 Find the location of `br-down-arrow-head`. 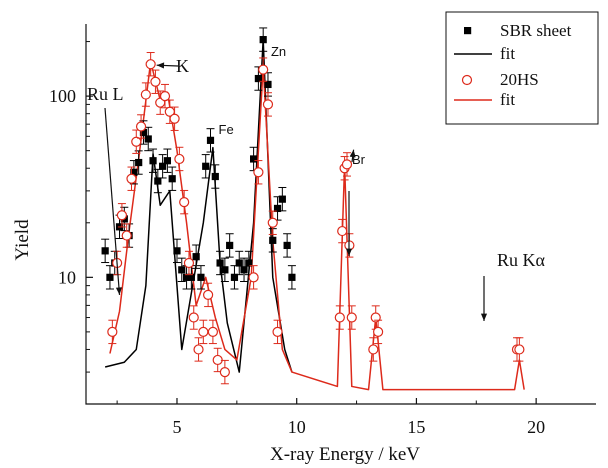

br-down-arrow-head is located at coordinates (349, 252).